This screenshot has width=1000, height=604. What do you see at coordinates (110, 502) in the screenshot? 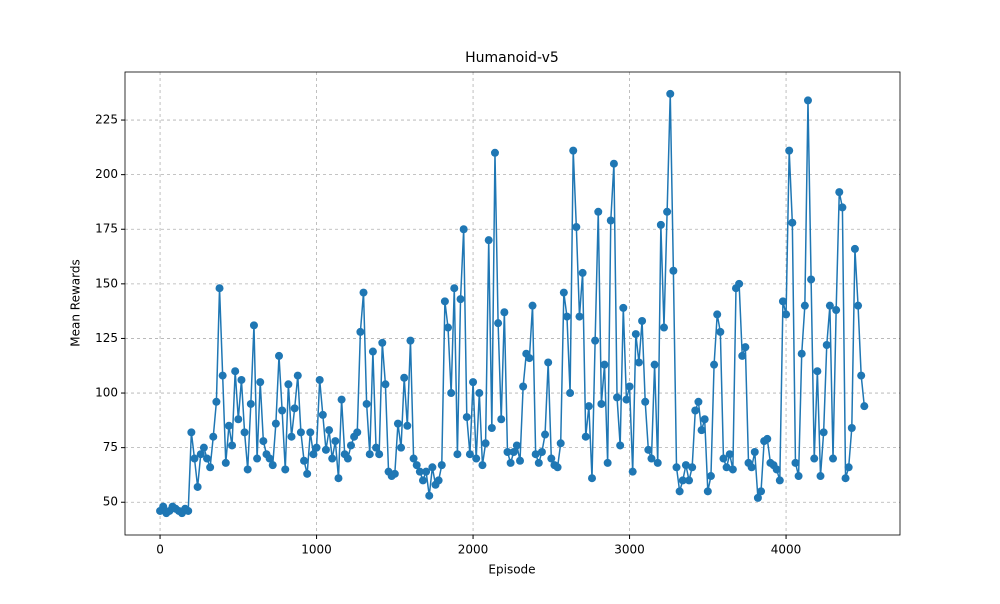
I see `y-tick-label: 50` at bounding box center [110, 502].